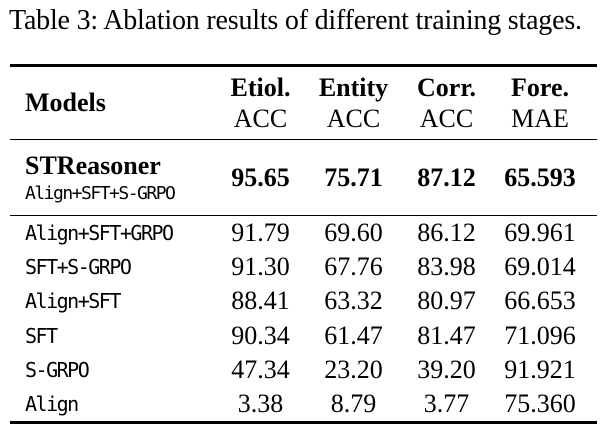 The height and width of the screenshot is (440, 606). I want to click on highlight-model-cell: STReasoner Align+SFT+S-GRPO, so click(112, 177).